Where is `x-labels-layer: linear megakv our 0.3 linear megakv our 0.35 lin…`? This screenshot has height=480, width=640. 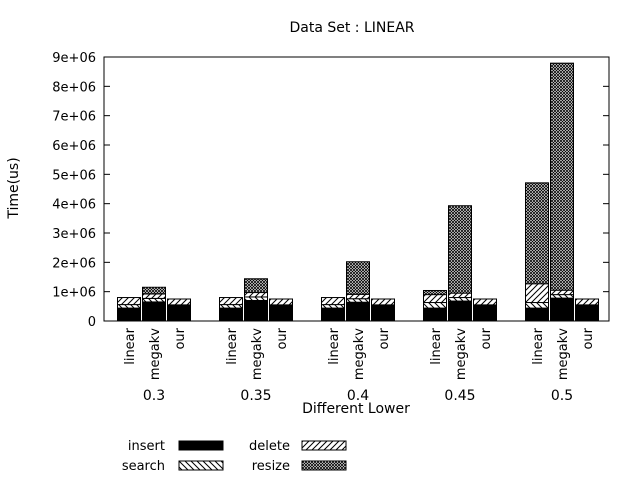 x-labels-layer: linear megakv our 0.3 linear megakv our 0.35 lin… is located at coordinates (359, 365).